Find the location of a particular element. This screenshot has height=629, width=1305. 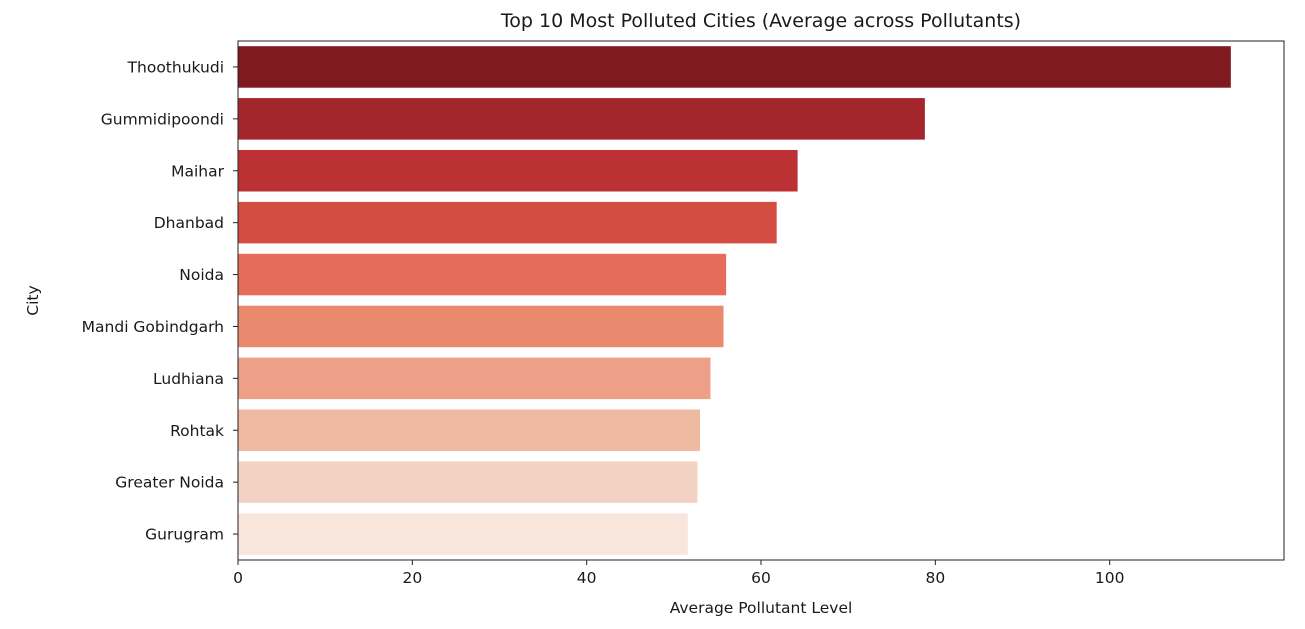

y-axis-label: City is located at coordinates (33, 300).